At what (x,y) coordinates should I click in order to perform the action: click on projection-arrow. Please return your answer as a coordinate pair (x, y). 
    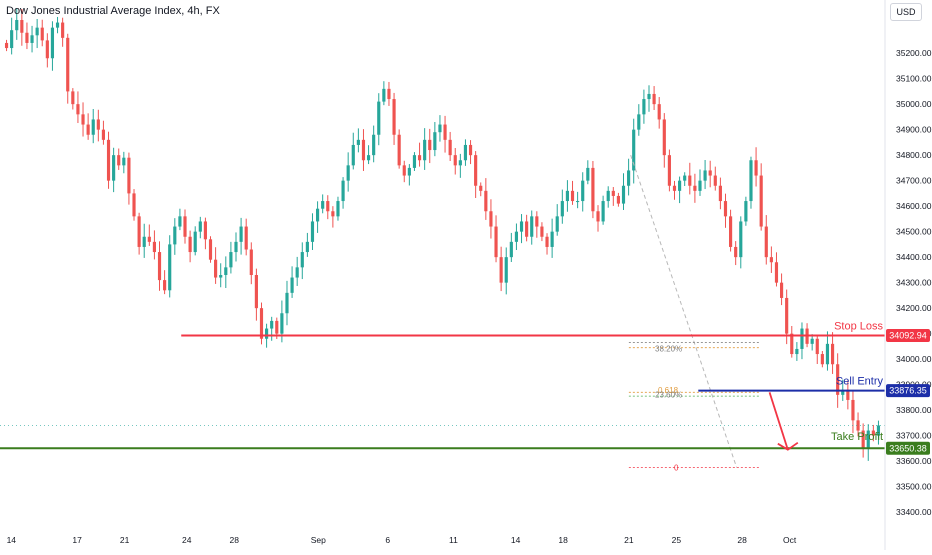
    Looking at the image, I should click on (778, 421).